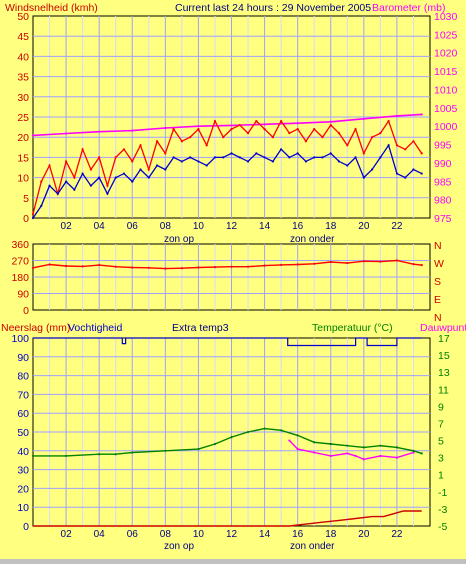 Image resolution: width=466 pixels, height=564 pixels. I want to click on p1-right-tick-label: 995, so click(443, 146).